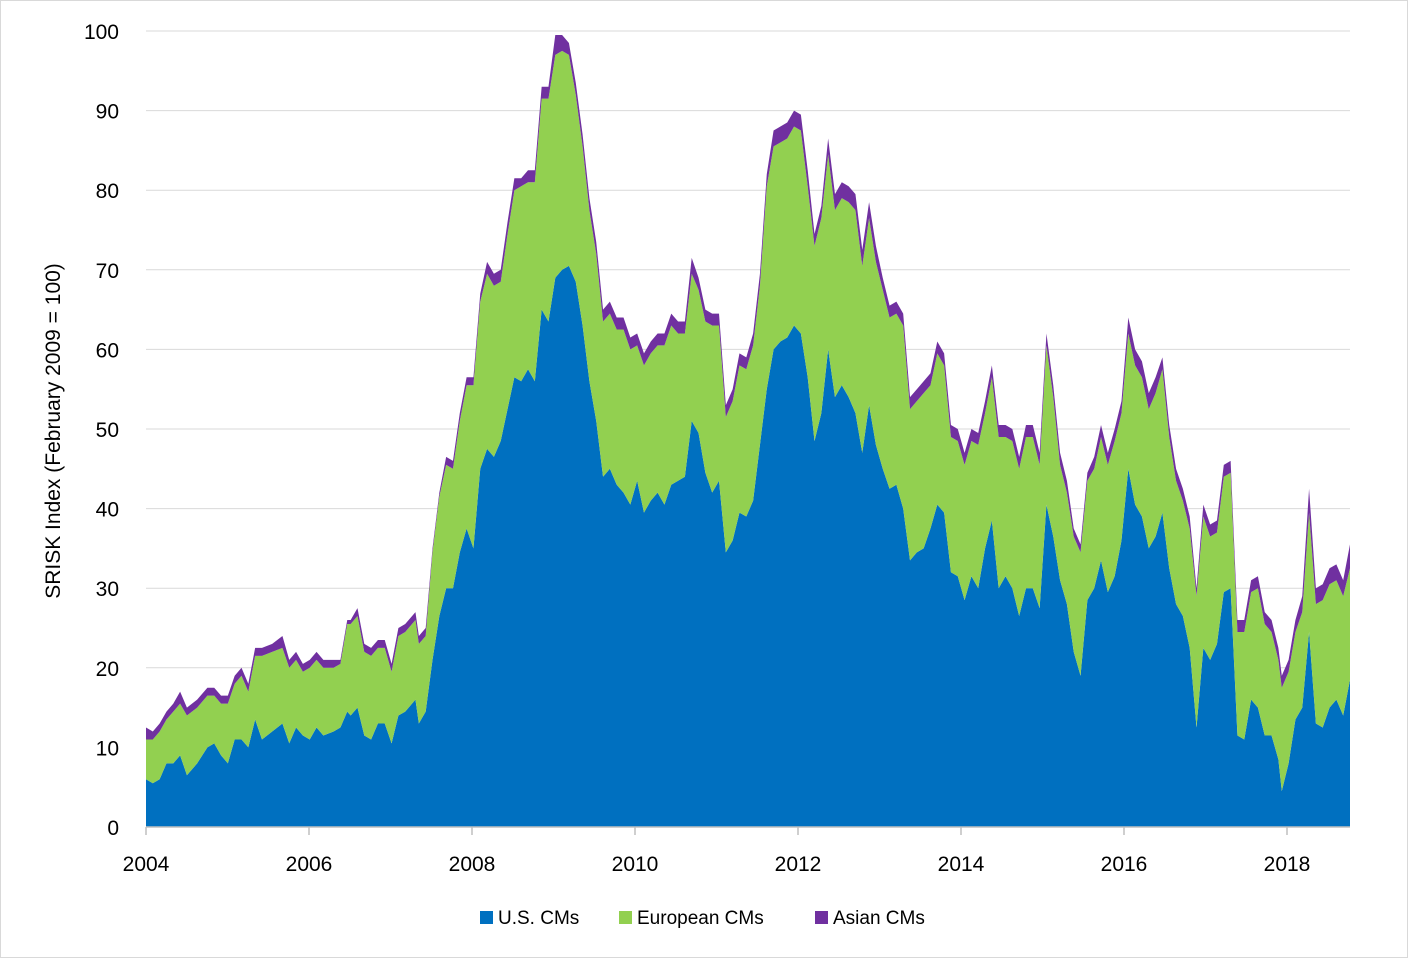 Image resolution: width=1408 pixels, height=958 pixels. Describe the element at coordinates (107, 191) in the screenshot. I see `y-tick-label: 80` at that location.